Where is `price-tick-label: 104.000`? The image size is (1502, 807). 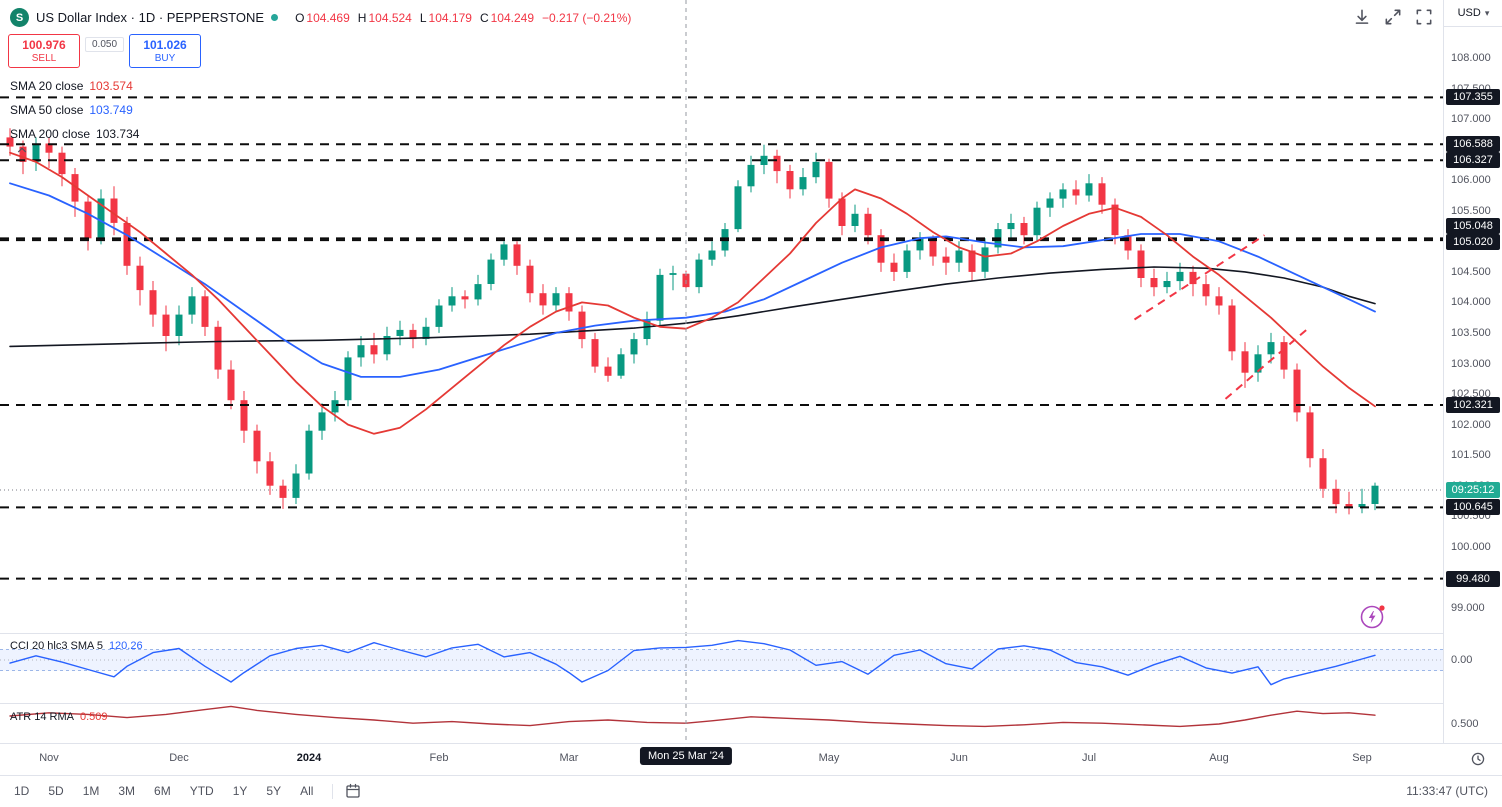 price-tick-label: 104.000 is located at coordinates (1471, 302).